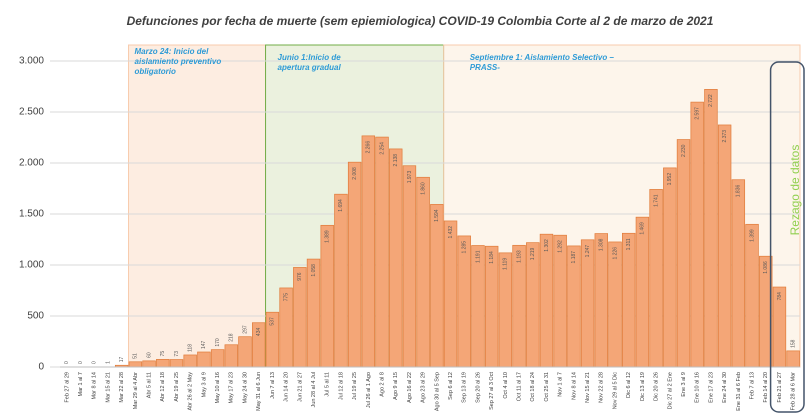  Describe the element at coordinates (725, 136) in the screenshot. I see `data-label: 2.373` at that location.